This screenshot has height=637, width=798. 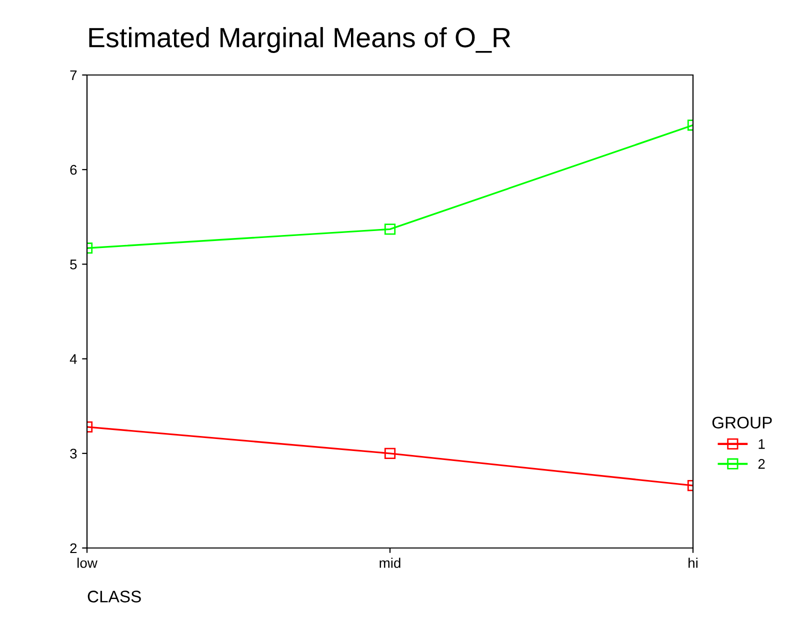 I want to click on chart-title: Estimated Marginal Means of O_R, so click(x=299, y=40).